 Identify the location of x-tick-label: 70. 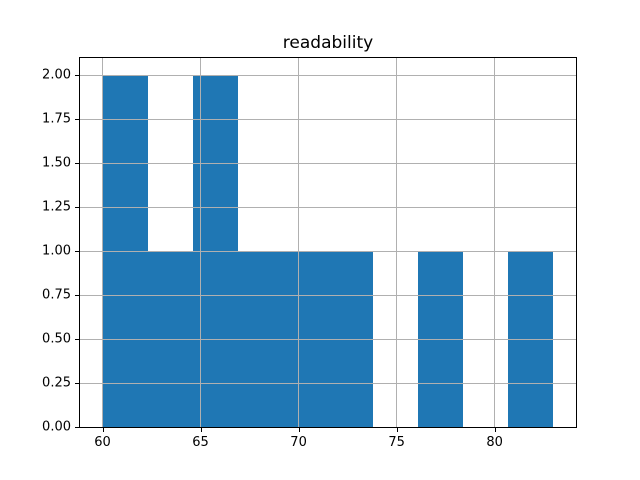
(298, 443).